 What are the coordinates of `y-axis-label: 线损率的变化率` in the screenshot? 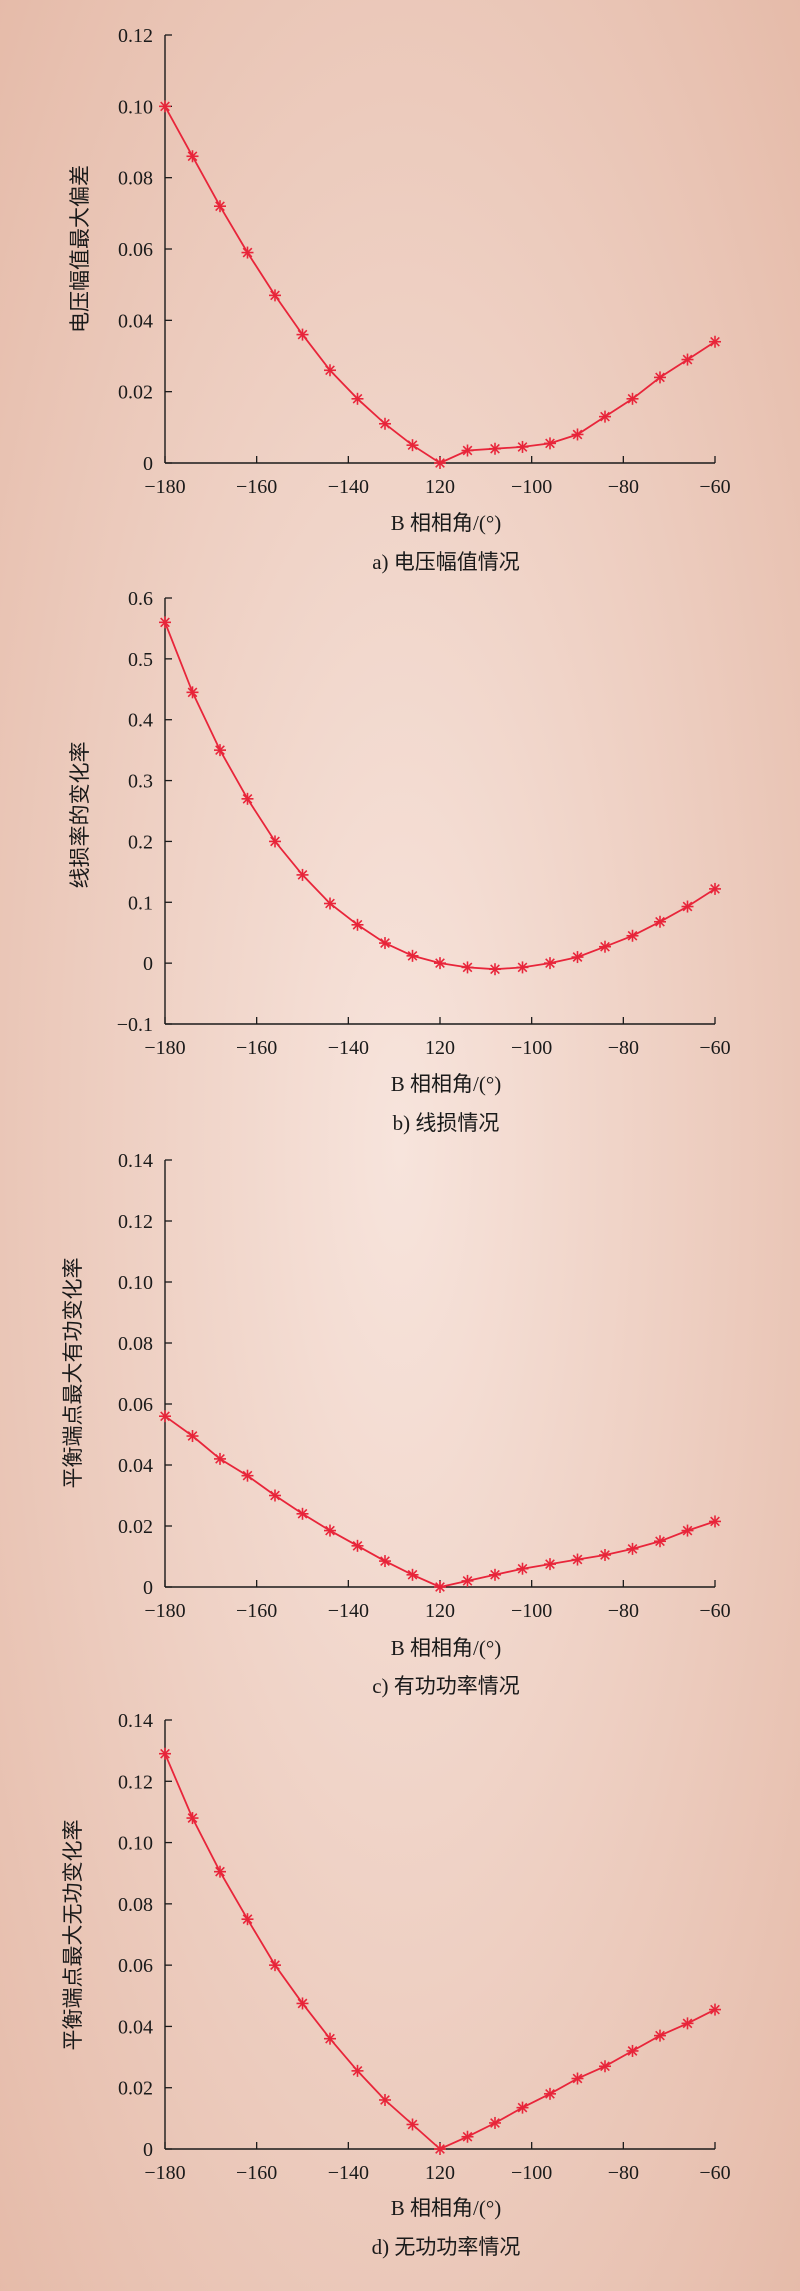 It's located at (80, 815).